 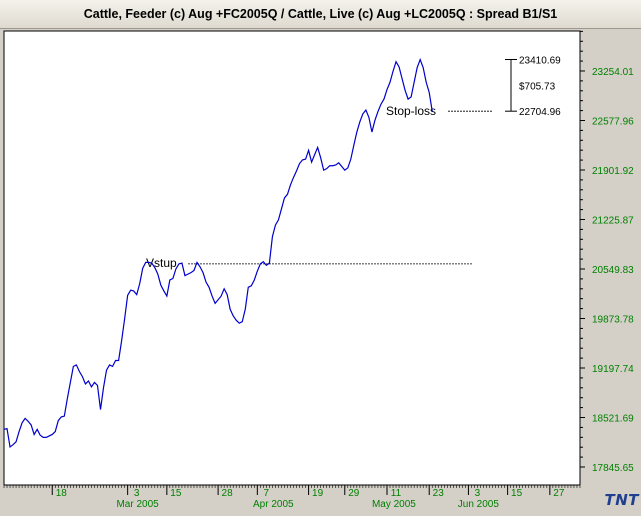 I want to click on stop-loss-label: Stop-loss, so click(x=411, y=111).